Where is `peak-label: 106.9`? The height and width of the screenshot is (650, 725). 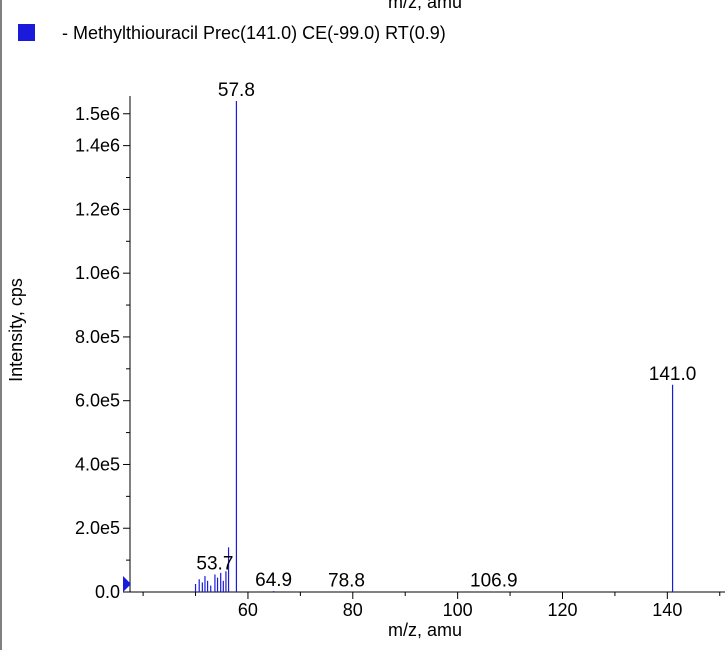
peak-label: 106.9 is located at coordinates (494, 581).